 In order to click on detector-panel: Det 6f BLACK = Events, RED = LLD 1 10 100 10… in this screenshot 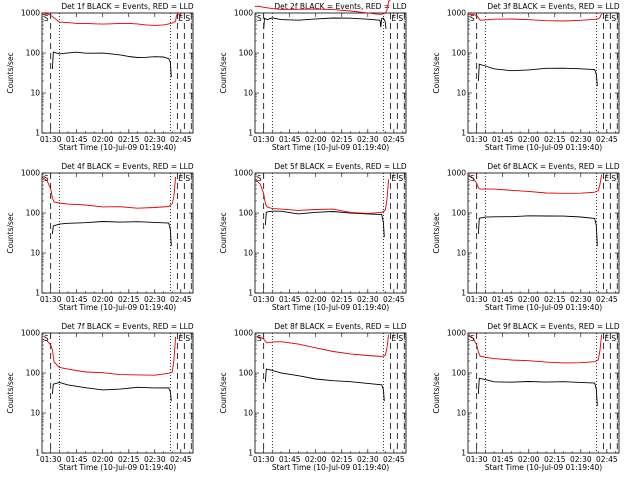, I will do `click(532, 240)`.